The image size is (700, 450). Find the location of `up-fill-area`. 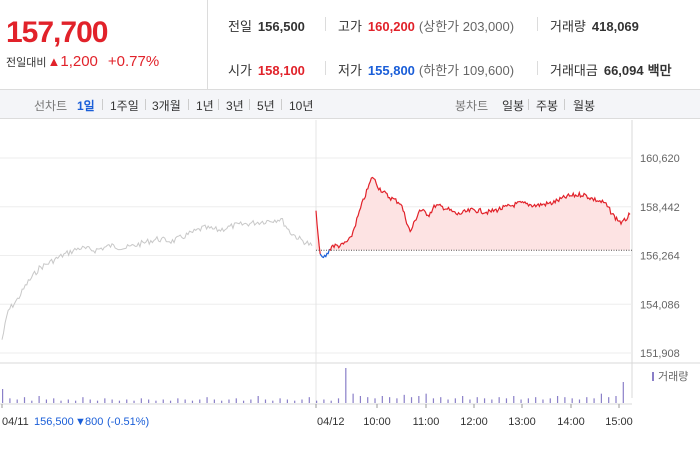

up-fill-area is located at coordinates (473, 214).